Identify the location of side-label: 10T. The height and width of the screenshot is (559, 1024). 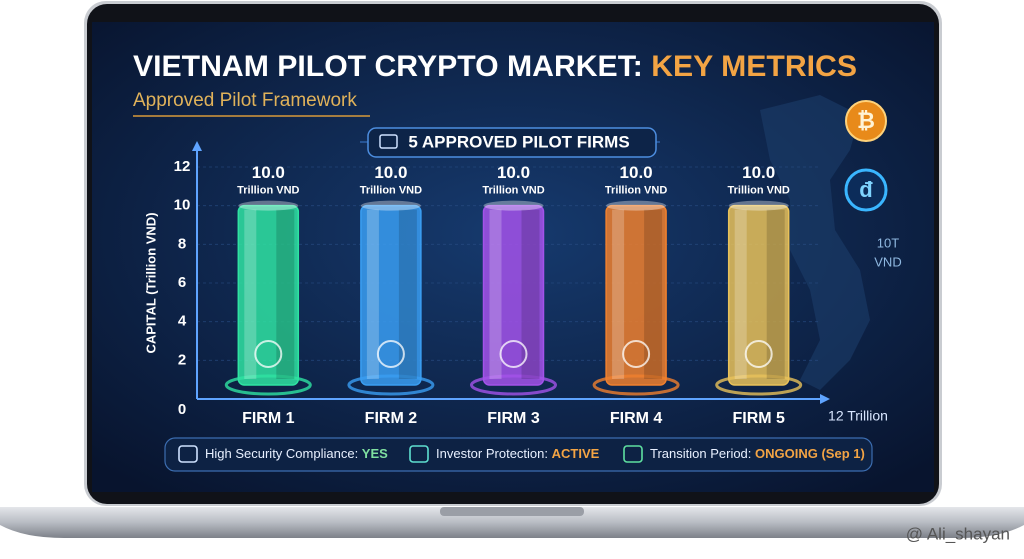
(888, 242).